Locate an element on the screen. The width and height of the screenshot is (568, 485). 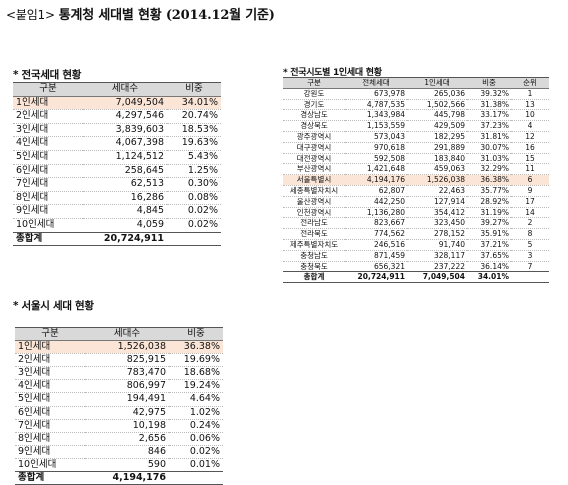
regions-cell: 대전광역시 is located at coordinates (314, 159).